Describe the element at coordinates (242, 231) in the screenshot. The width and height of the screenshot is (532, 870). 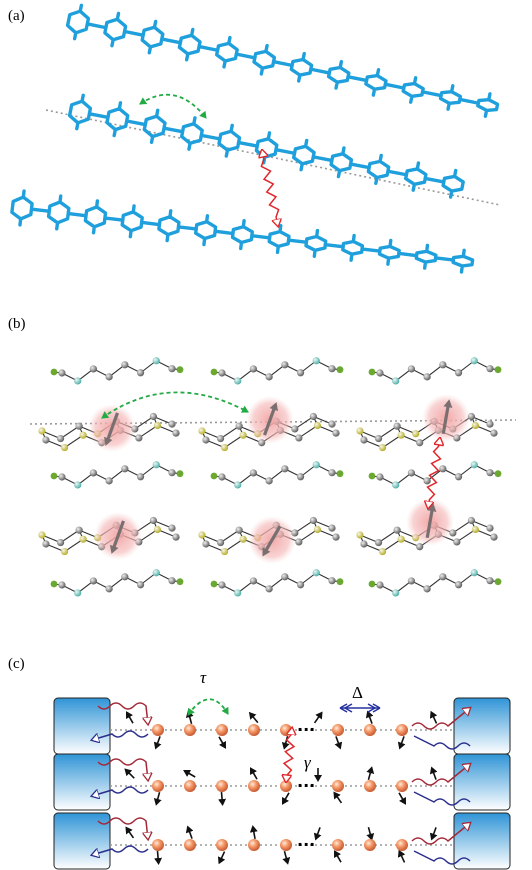
I see `molecule-chain-bottom` at that location.